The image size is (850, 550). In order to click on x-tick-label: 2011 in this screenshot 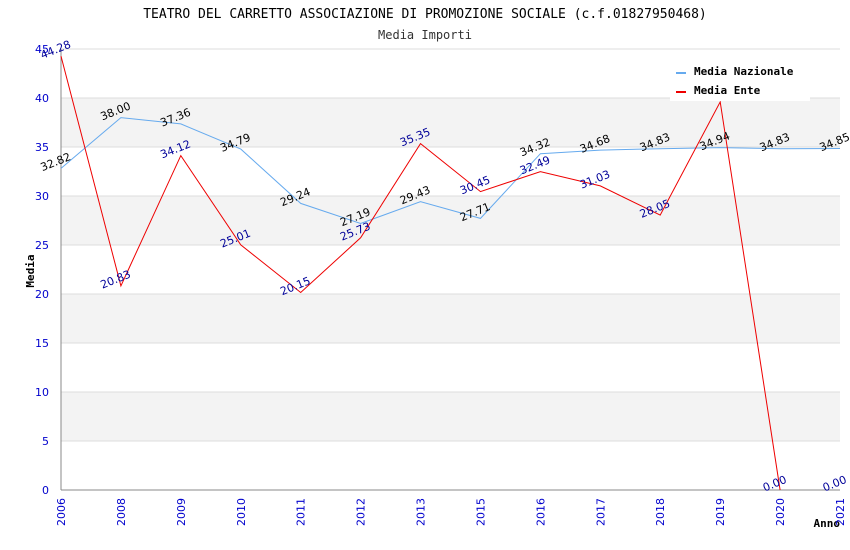, I will do `click(301, 512)`.